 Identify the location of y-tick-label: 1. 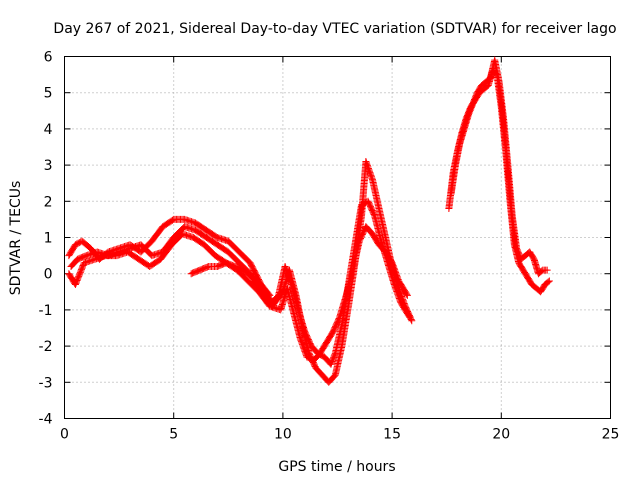
(48, 239).